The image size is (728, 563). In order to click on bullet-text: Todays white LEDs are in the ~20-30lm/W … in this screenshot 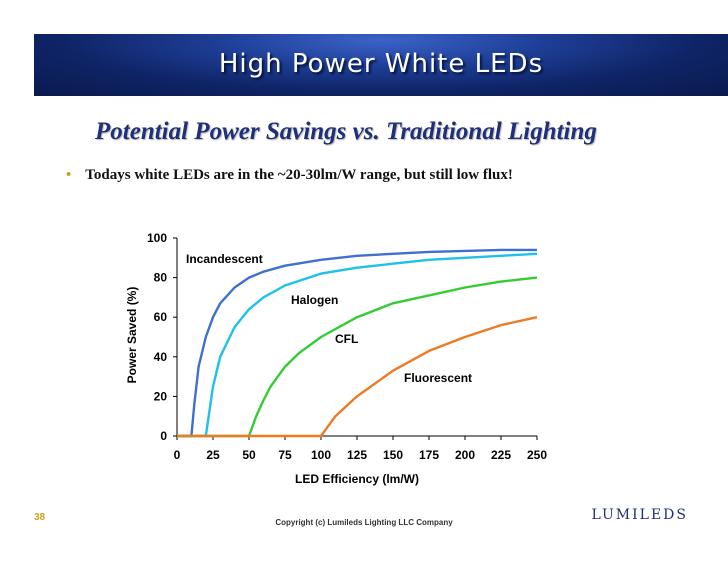, I will do `click(299, 175)`.